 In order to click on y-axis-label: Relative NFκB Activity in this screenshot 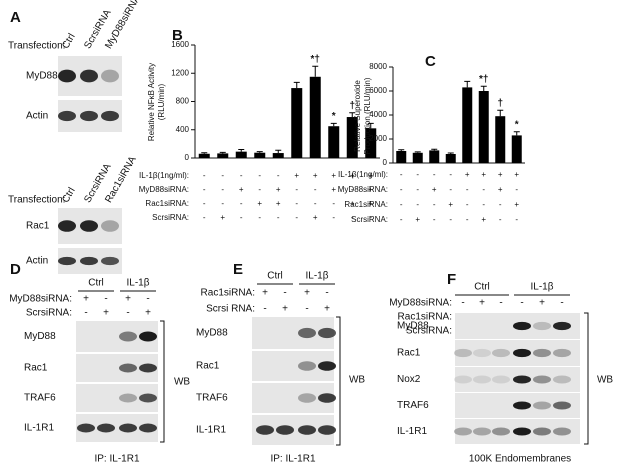, I will do `click(151, 102)`.